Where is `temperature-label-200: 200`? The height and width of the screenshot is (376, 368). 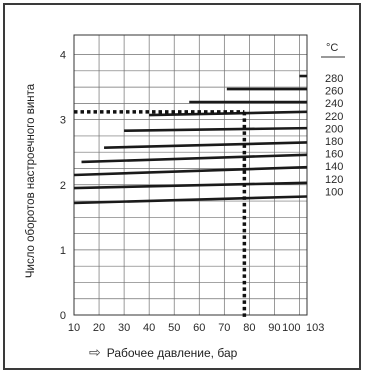
temperature-label-200: 200 is located at coordinates (334, 129).